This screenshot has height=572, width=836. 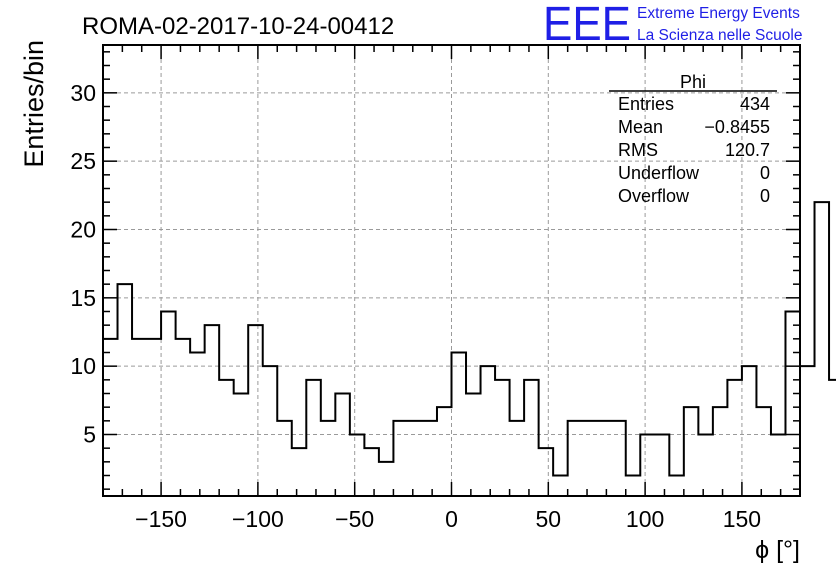 What do you see at coordinates (258, 519) in the screenshot?
I see `x-tick-label-1: −100` at bounding box center [258, 519].